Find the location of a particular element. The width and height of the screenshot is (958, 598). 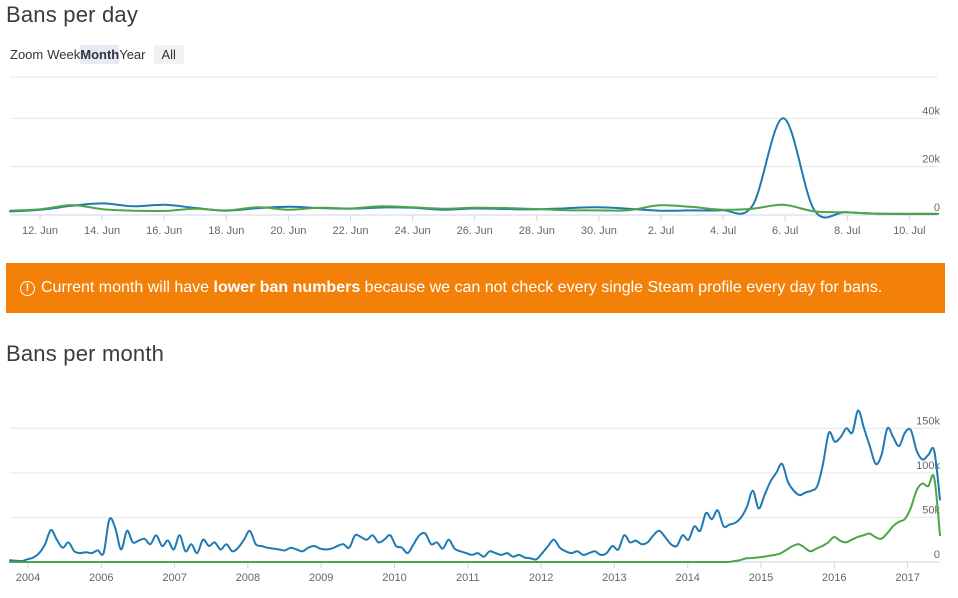

x-tick-label: 18. Jun is located at coordinates (226, 231).